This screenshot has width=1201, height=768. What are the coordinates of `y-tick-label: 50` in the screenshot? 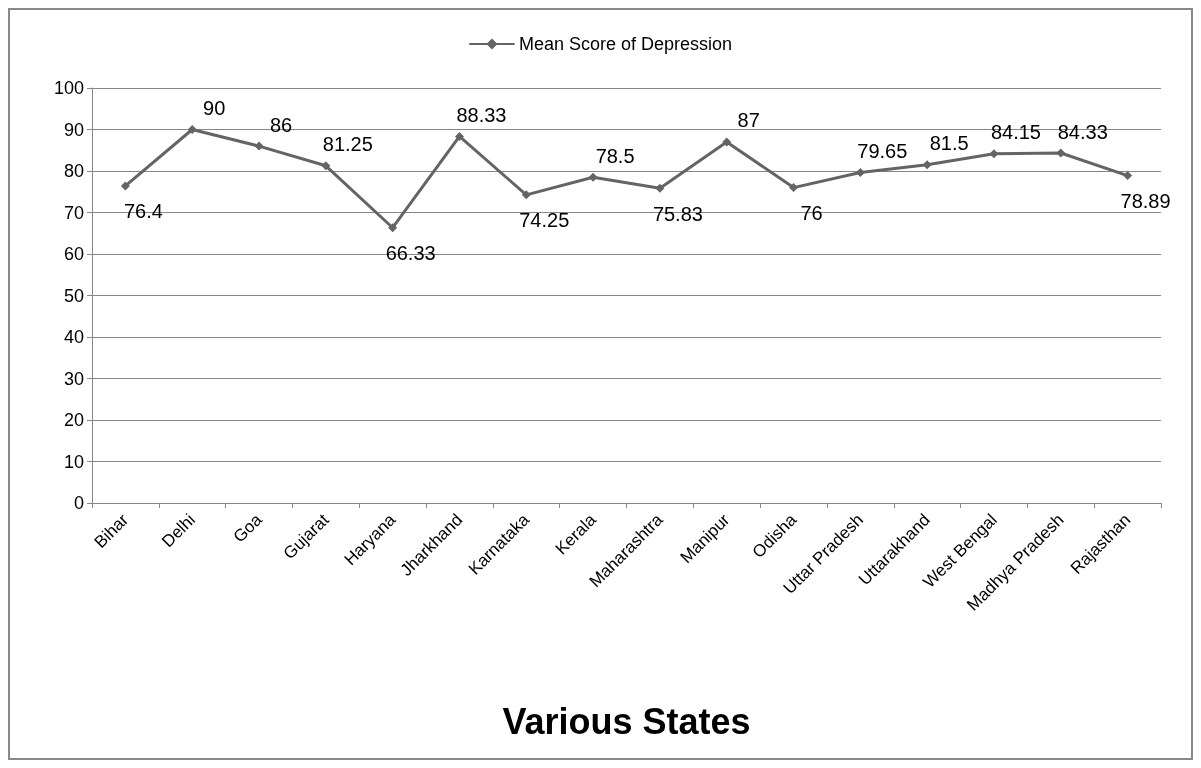 It's located at (73, 295).